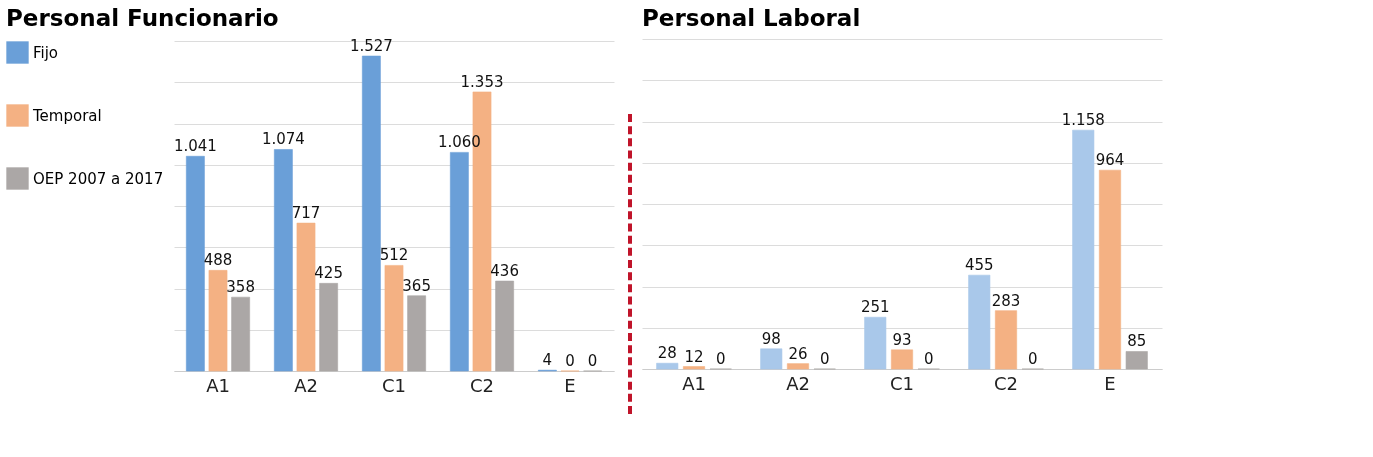  I want to click on data-label: 12, so click(694, 356).